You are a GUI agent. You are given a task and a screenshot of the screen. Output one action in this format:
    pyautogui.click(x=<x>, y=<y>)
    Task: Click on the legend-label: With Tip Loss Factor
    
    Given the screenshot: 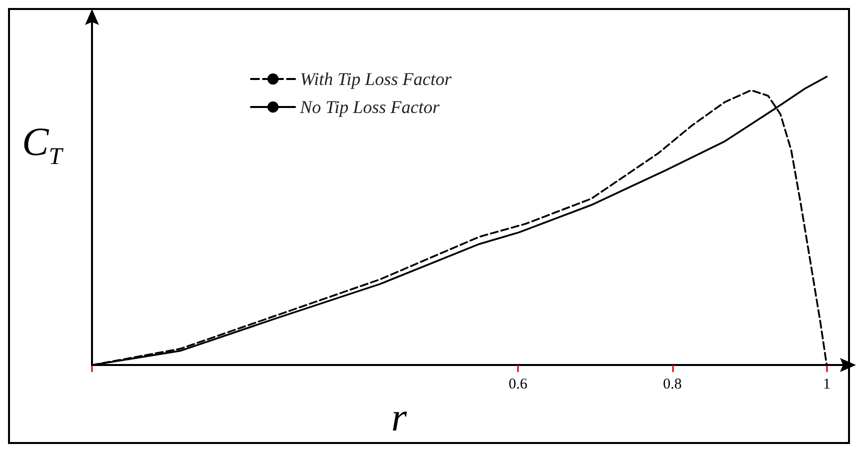 What is the action you would take?
    pyautogui.click(x=376, y=79)
    